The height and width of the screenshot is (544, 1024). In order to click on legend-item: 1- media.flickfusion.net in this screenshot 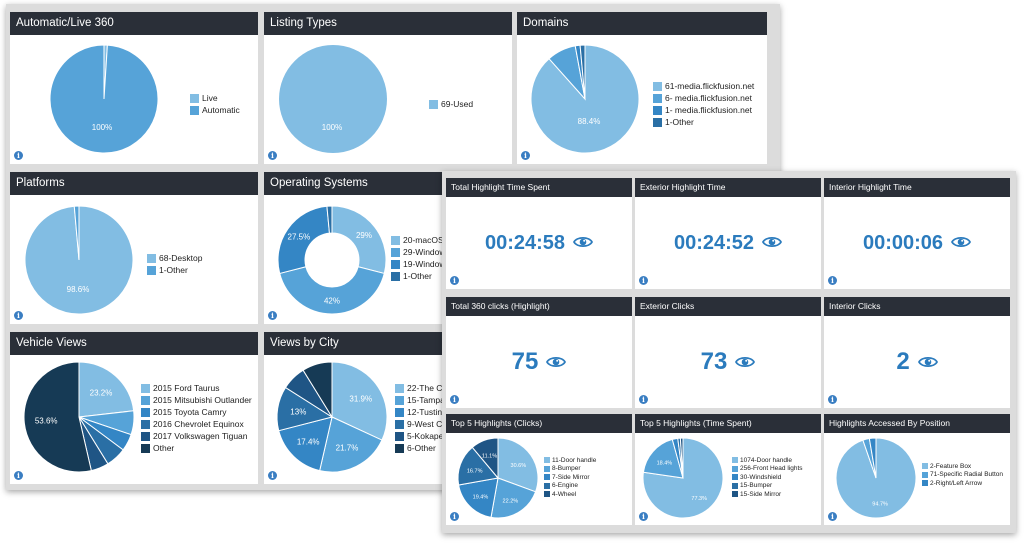, I will do `click(703, 110)`.